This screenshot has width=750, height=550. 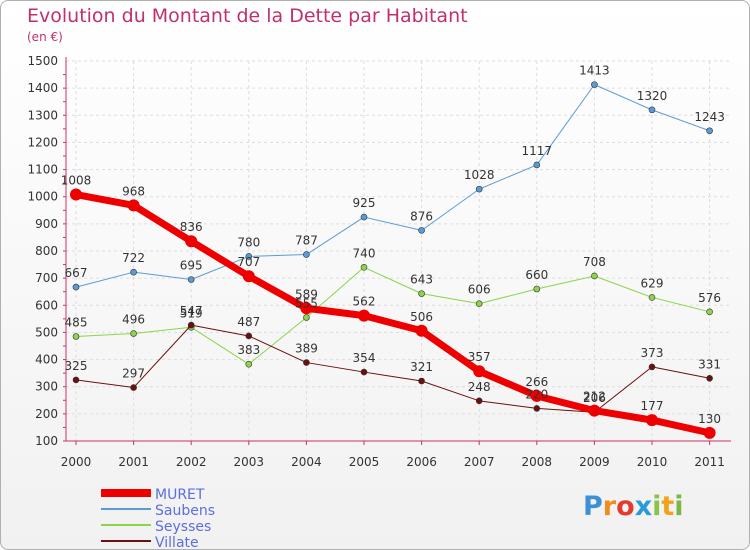 I want to click on data-label-muret: 506, so click(x=421, y=317).